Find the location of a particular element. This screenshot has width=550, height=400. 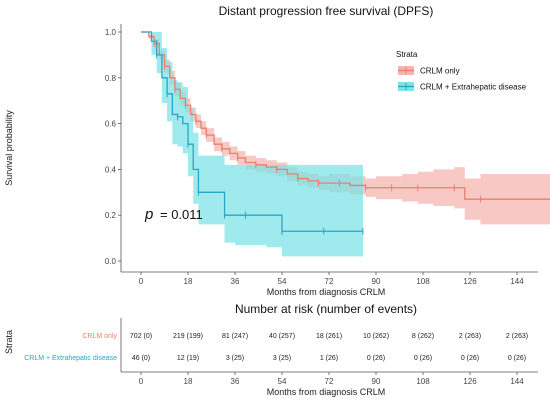

risk-table-title: Number at risk (number of events) is located at coordinates (326, 309).